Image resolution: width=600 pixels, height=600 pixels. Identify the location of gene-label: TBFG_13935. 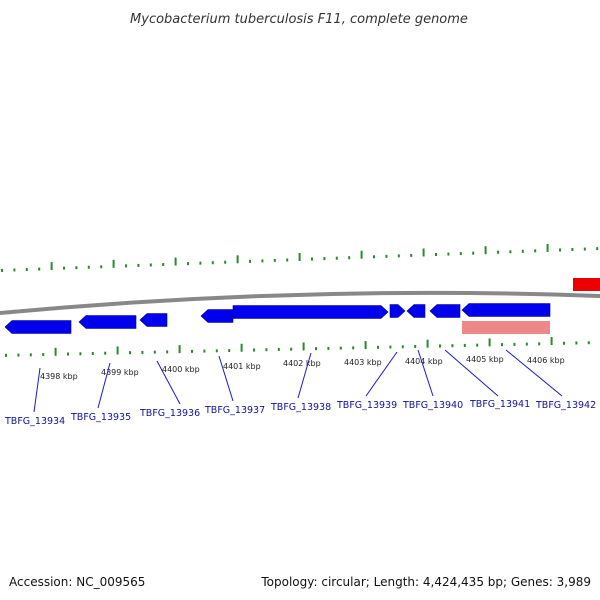
(100, 417).